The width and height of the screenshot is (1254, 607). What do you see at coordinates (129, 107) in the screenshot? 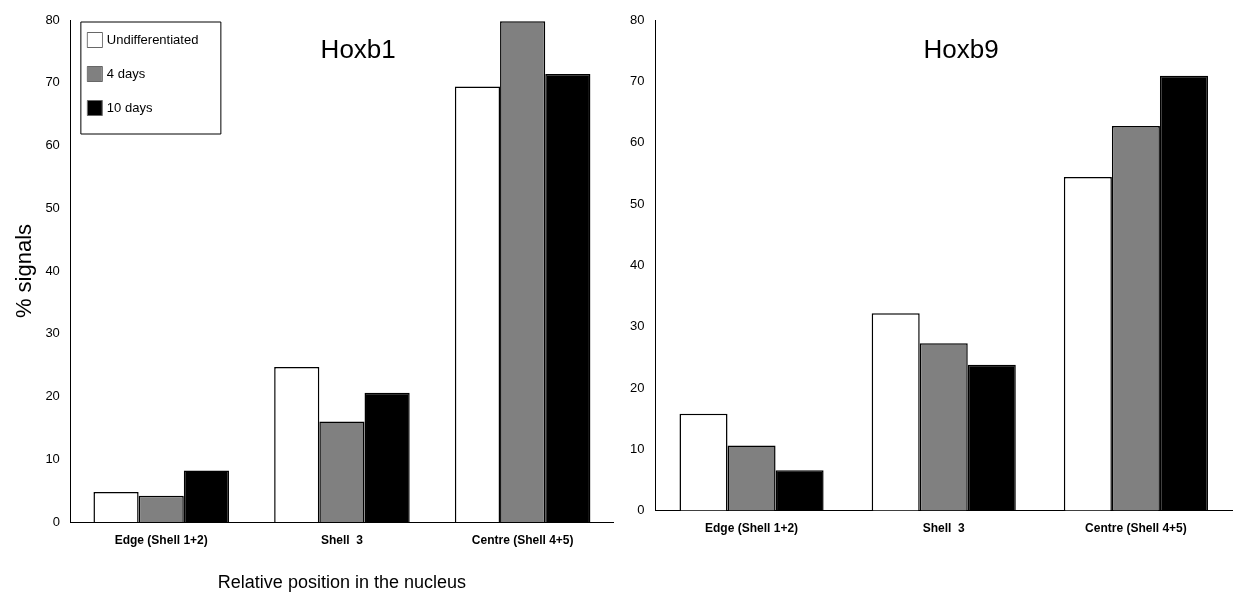
I see `legend-label: 10 days` at bounding box center [129, 107].